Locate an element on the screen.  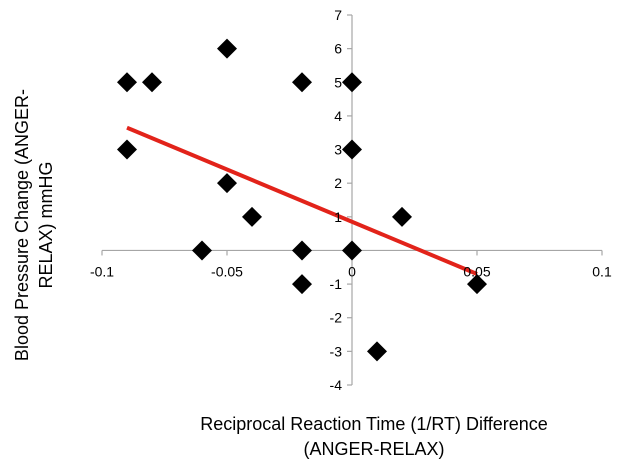
y-tick-label: 1 is located at coordinates (338, 217).